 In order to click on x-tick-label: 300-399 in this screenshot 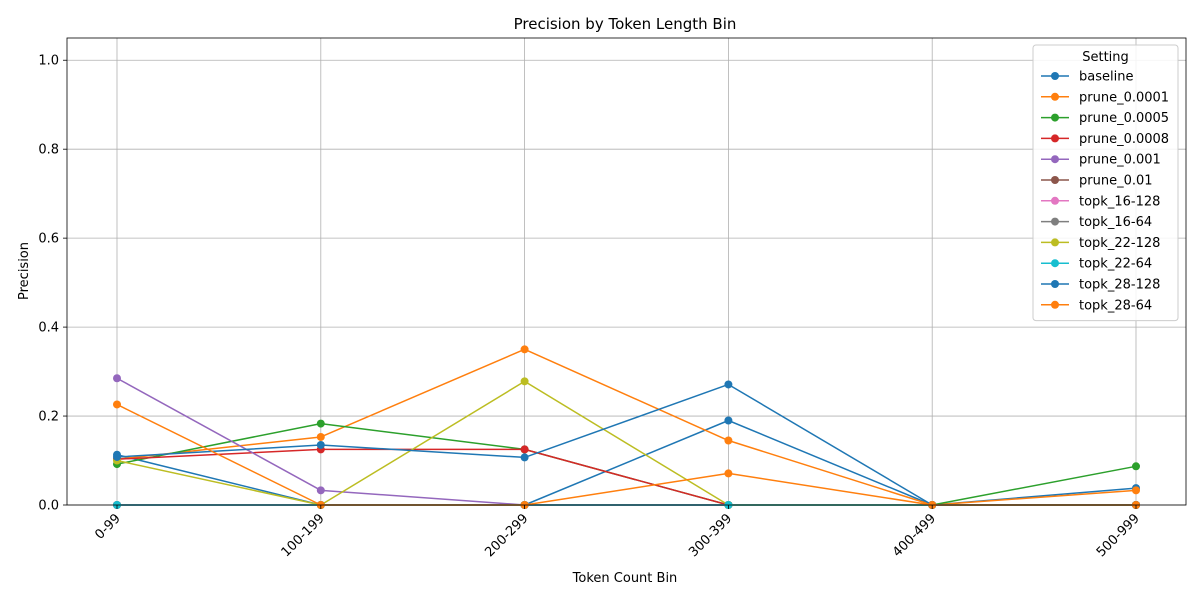, I will do `click(710, 535)`.